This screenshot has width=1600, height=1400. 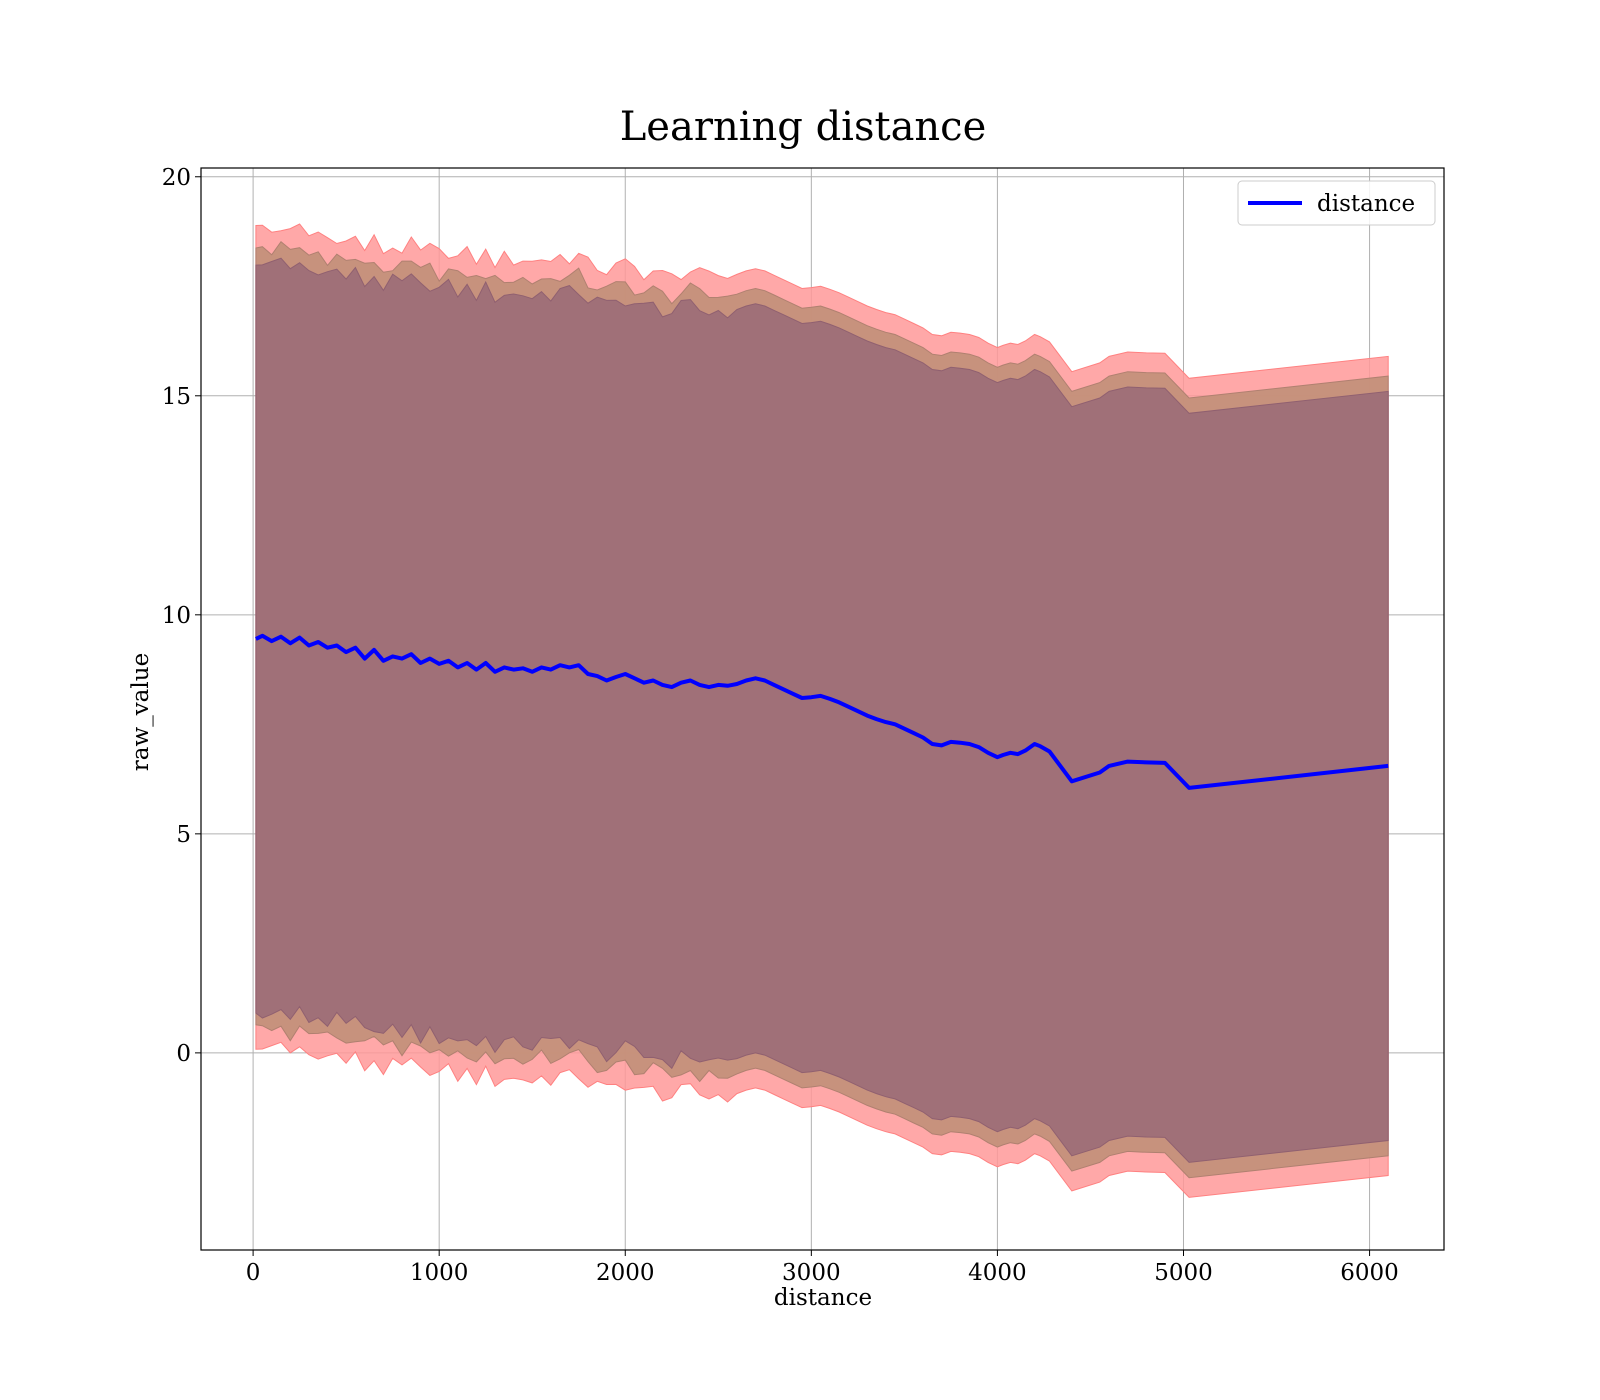 I want to click on x-axis-label: distance, so click(x=823, y=1298).